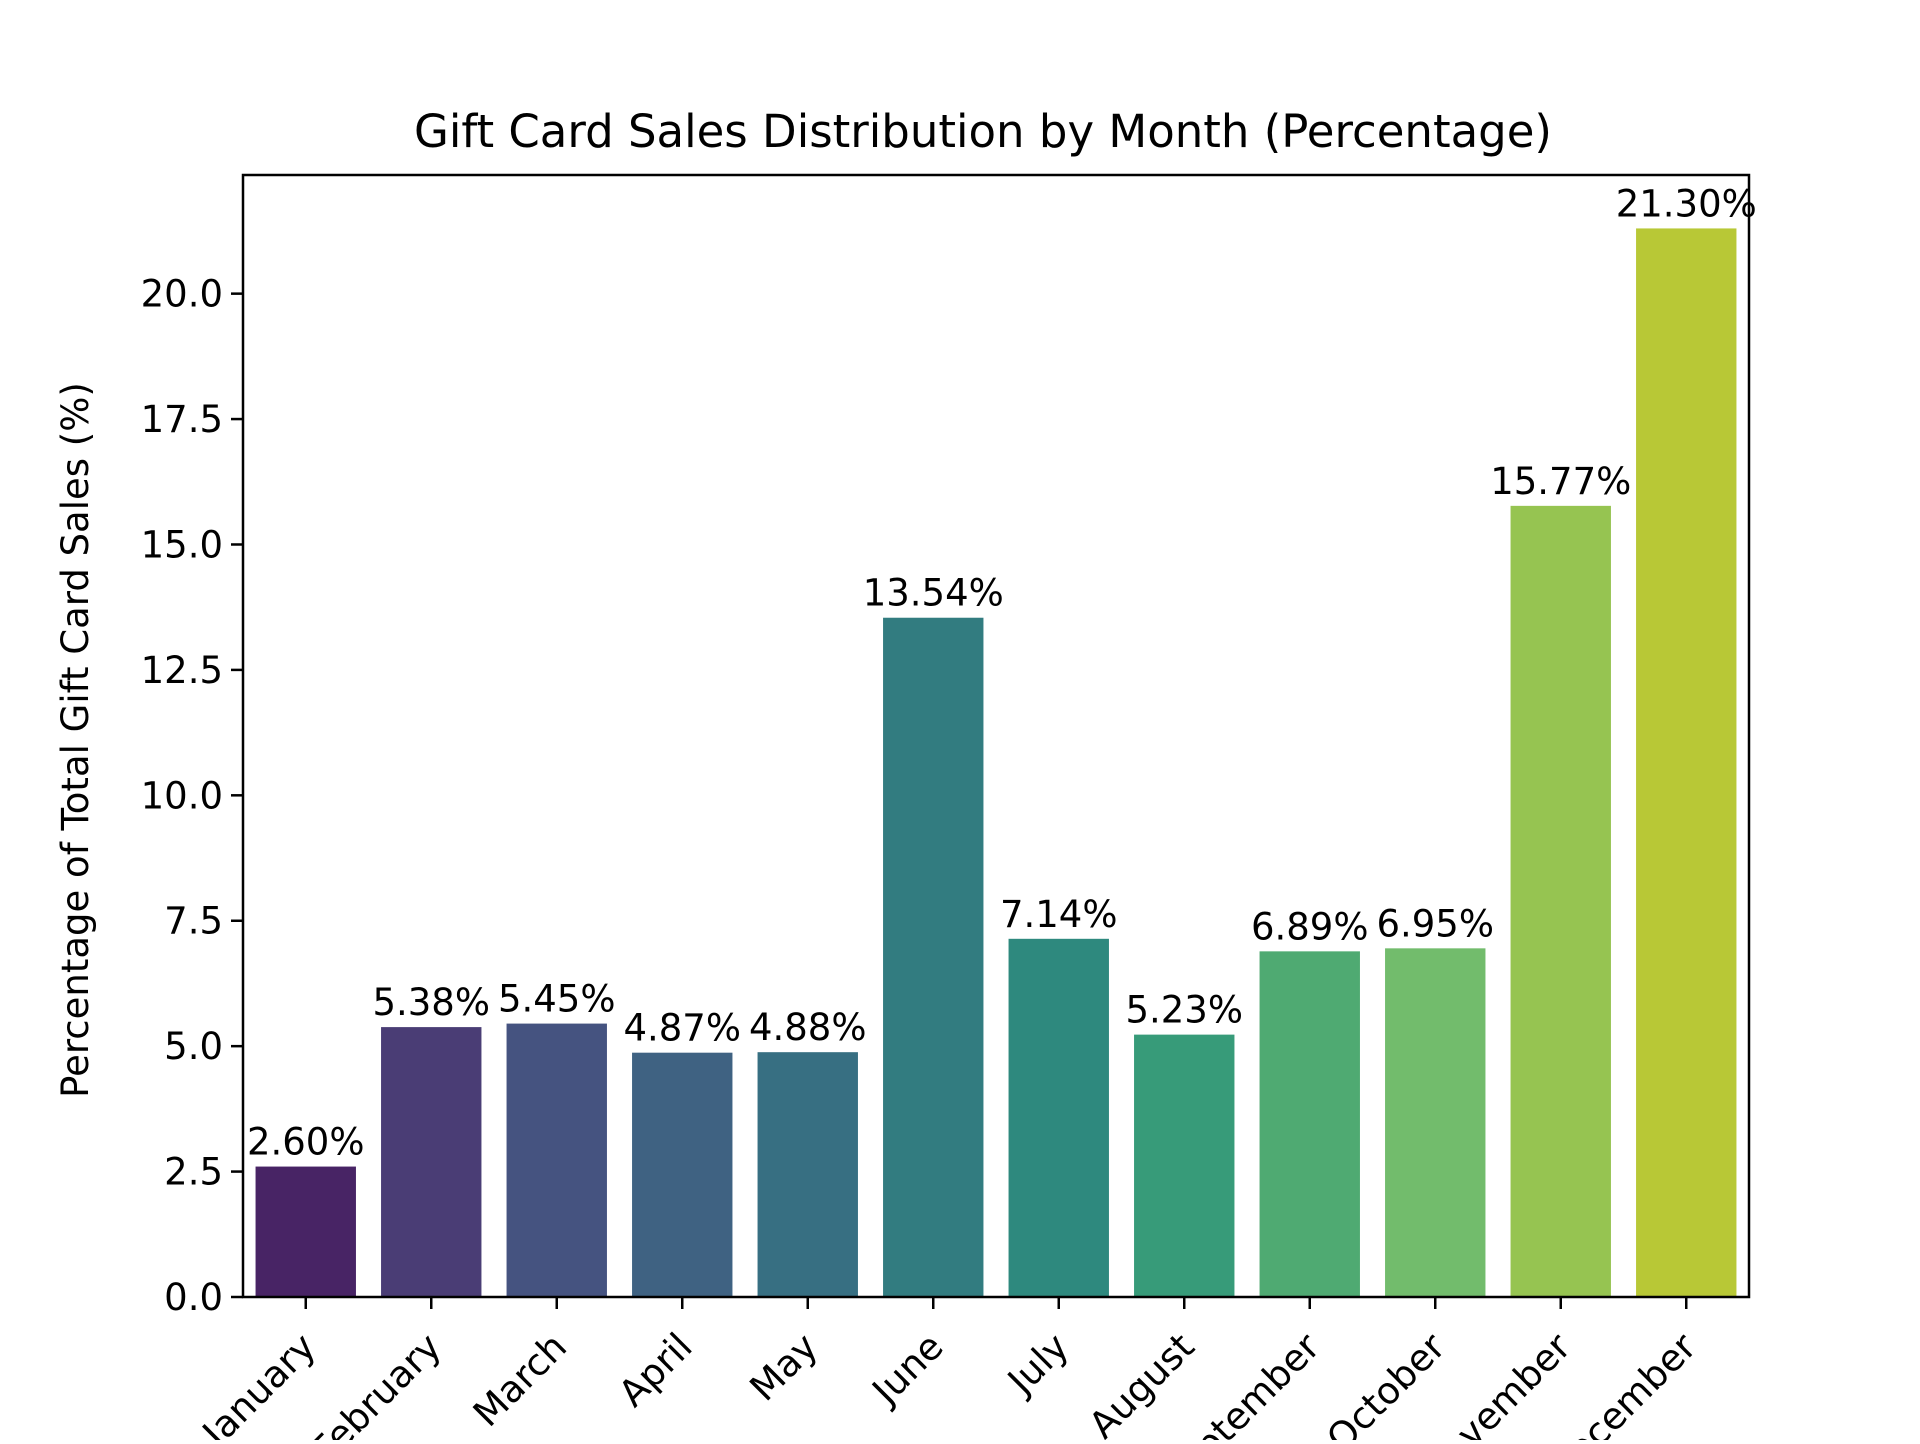  Describe the element at coordinates (1686, 762) in the screenshot. I see `bar-december` at that location.